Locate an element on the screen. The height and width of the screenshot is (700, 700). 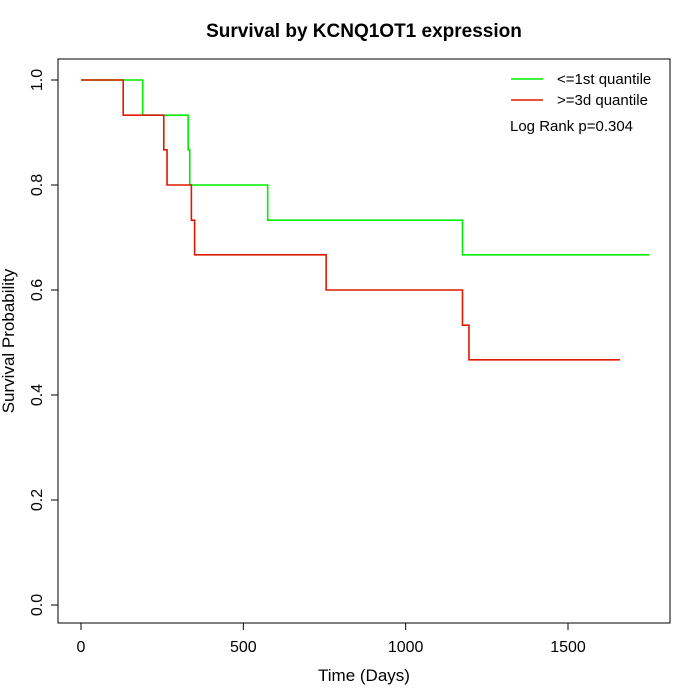
legend-label: >=3d quantile is located at coordinates (602, 100).